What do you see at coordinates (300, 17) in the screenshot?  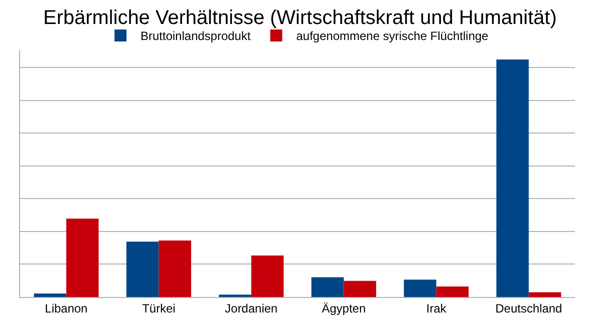 I see `chart-title: Erbärmliche Verhältnisse (Wirtschaftskraft und Humanität)` at bounding box center [300, 17].